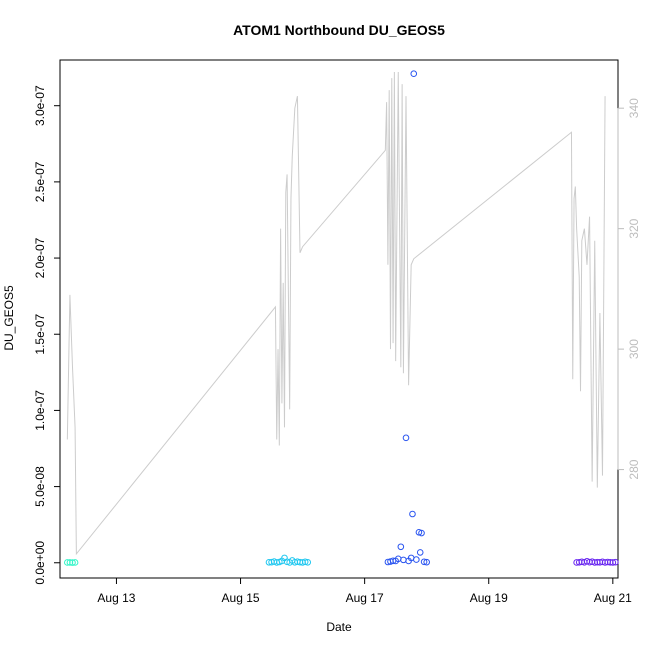 Image resolution: width=650 pixels, height=650 pixels. I want to click on x-axis-title: Date, so click(339, 627).